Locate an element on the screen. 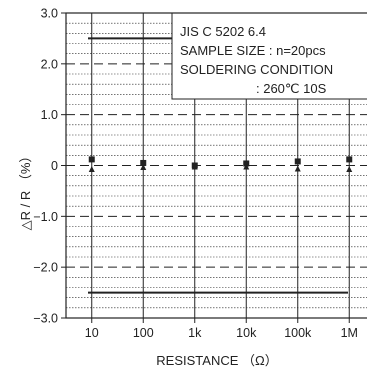  x-tick-label: 1k is located at coordinates (195, 333).